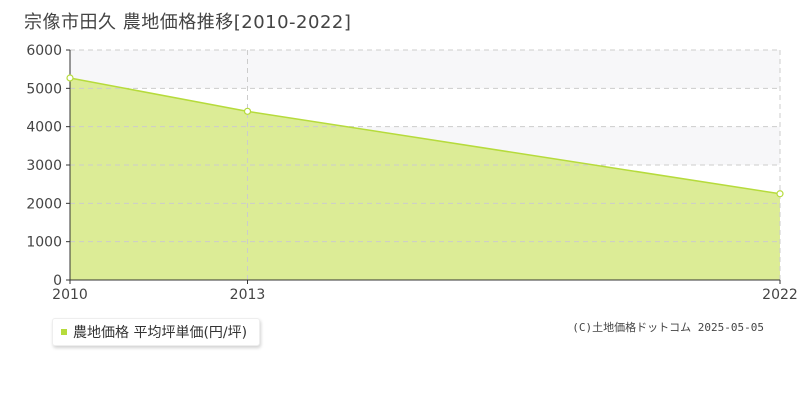 This screenshot has width=800, height=400. I want to click on y-tick-label: 4000, so click(44, 128).